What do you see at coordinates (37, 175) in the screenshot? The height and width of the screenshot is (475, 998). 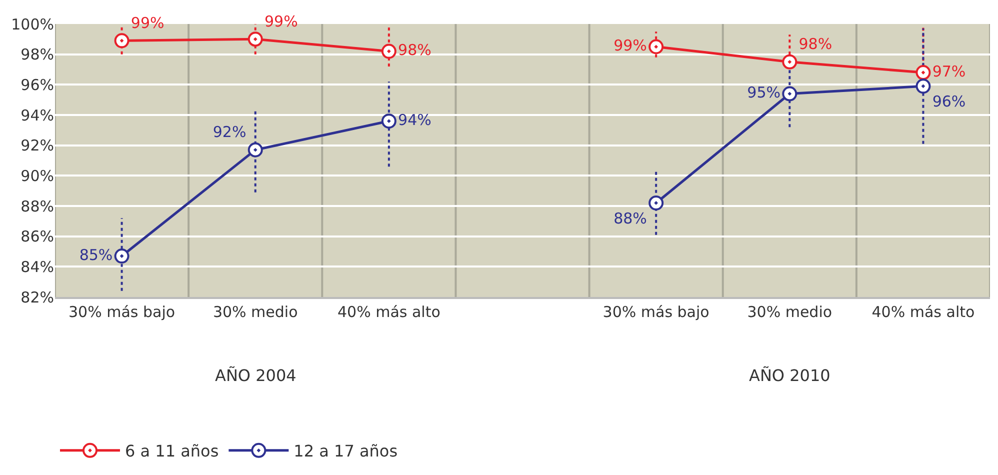 I see `y-tick-label: 90%` at bounding box center [37, 175].